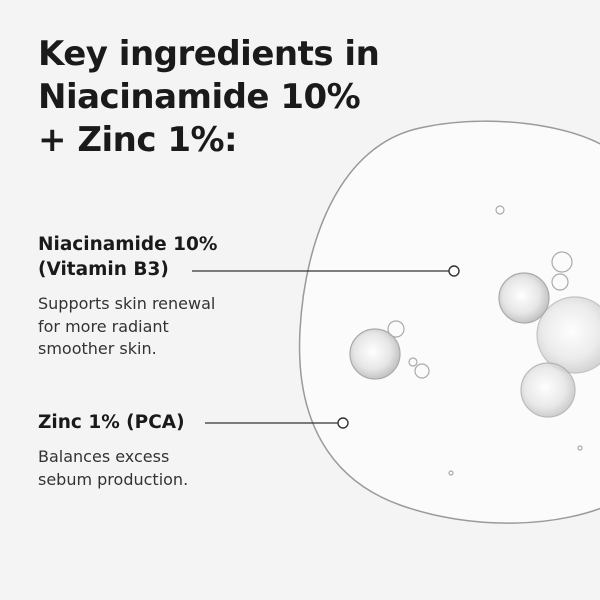  I want to click on description-line: sebum production., so click(113, 479).